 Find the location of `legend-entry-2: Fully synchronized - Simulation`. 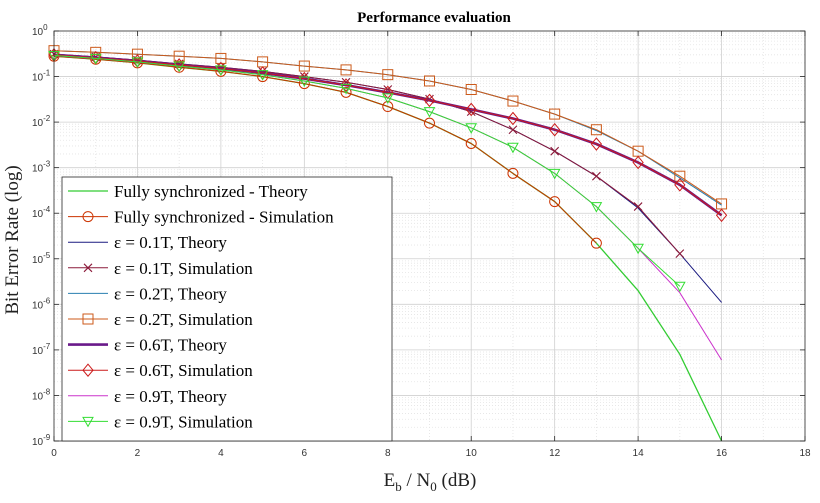

legend-entry-2: Fully synchronized - Simulation is located at coordinates (201, 217).